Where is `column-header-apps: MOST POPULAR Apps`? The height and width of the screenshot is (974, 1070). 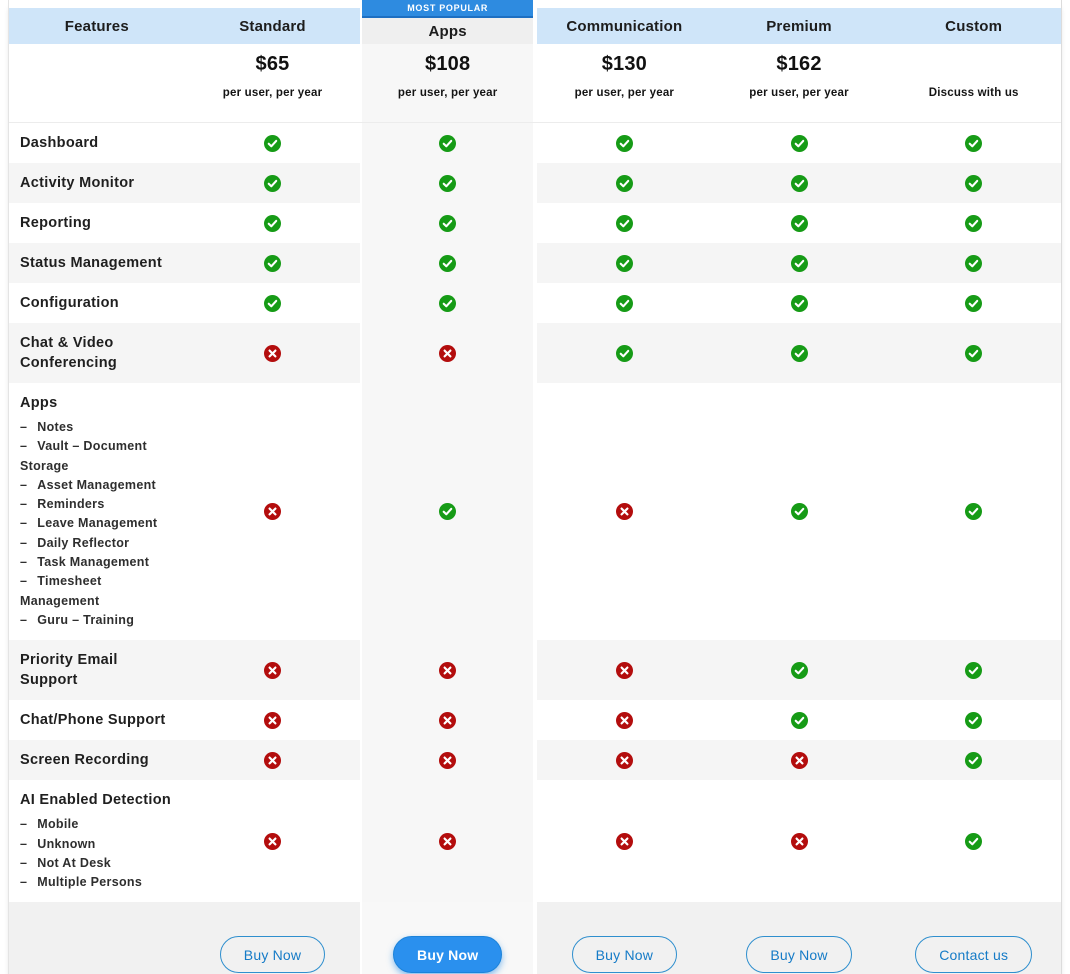 column-header-apps: MOST POPULAR Apps is located at coordinates (449, 22).